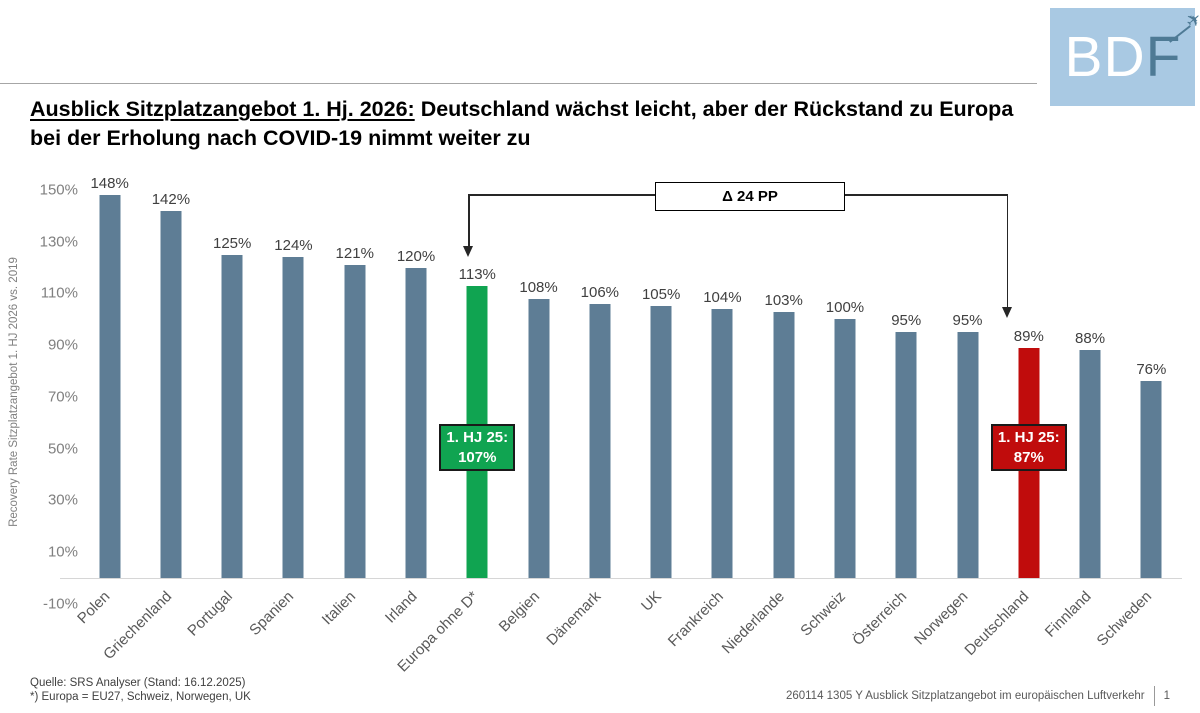 The width and height of the screenshot is (1200, 713). What do you see at coordinates (469, 220) in the screenshot?
I see `delta-arrow-line-left` at bounding box center [469, 220].